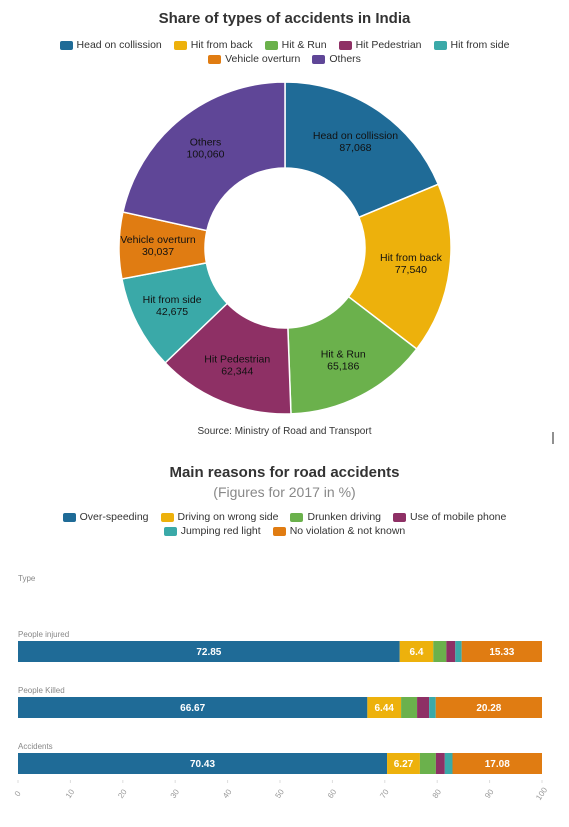  I want to click on legend-item: Others, so click(336, 59).